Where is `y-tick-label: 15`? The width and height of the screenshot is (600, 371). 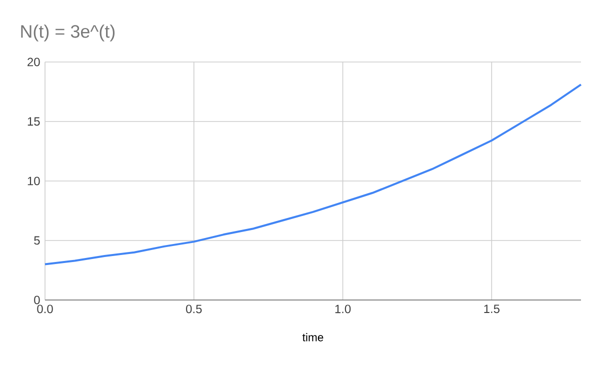 y-tick-label: 15 is located at coordinates (34, 121).